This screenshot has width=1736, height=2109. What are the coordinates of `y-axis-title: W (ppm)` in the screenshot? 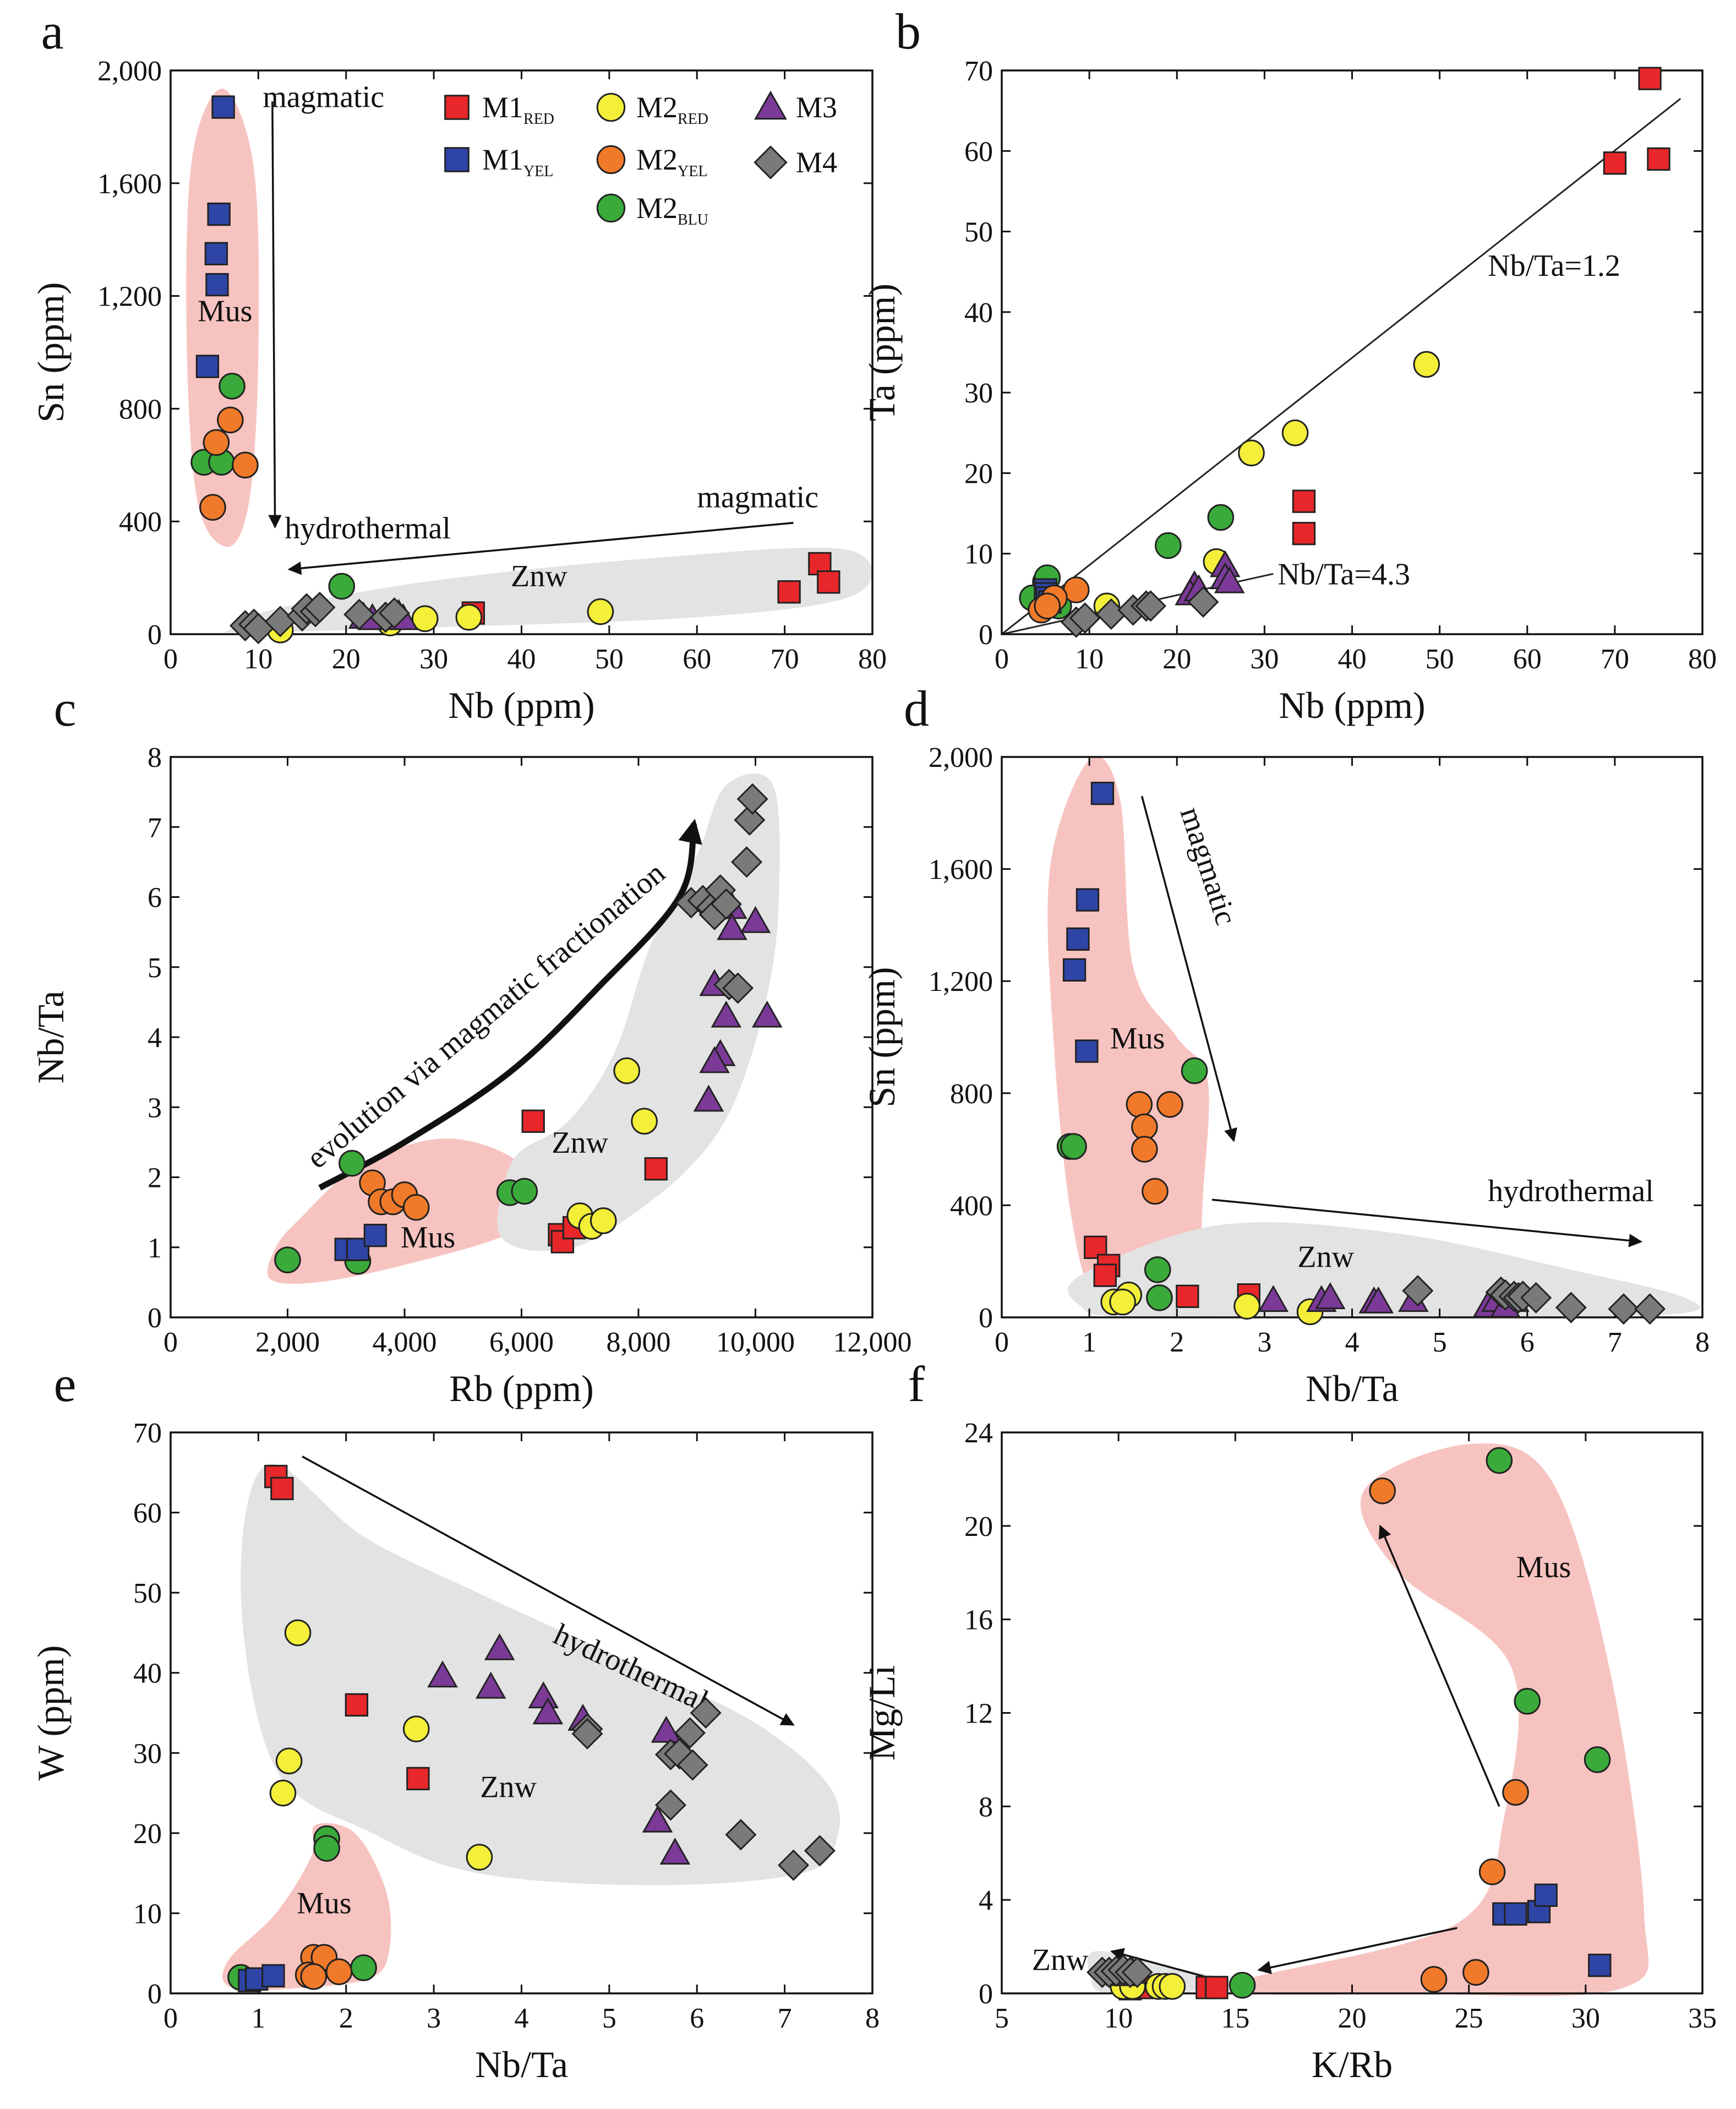 It's located at (51, 1712).